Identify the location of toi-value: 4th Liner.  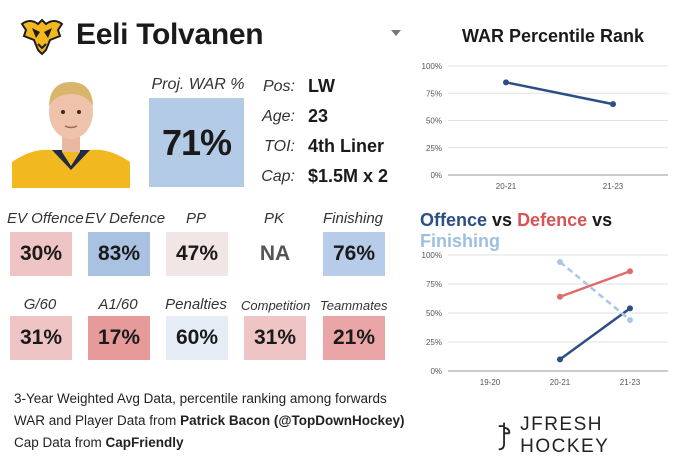
(346, 146).